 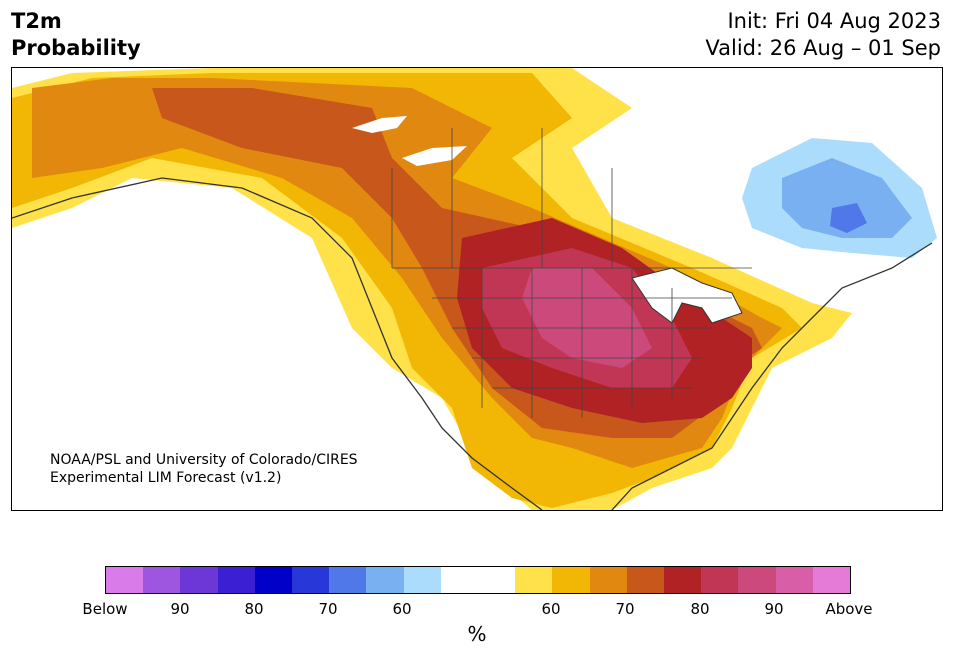 What do you see at coordinates (834, 21) in the screenshot?
I see `init-date: Init: Fri 04 Aug 2023` at bounding box center [834, 21].